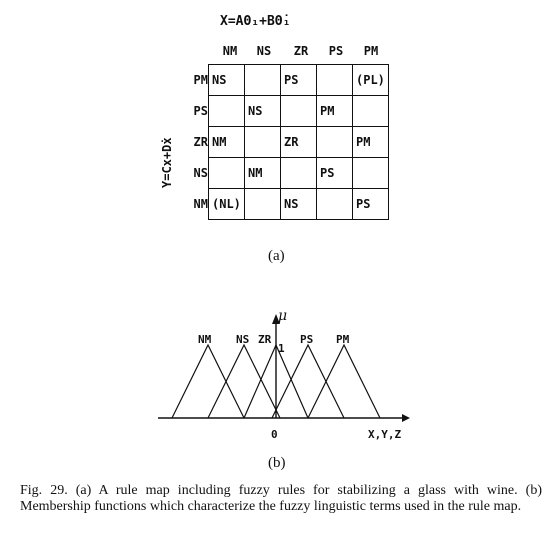 This screenshot has width=559, height=545. What do you see at coordinates (281, 348) in the screenshot?
I see `peak-value-label: 1` at bounding box center [281, 348].